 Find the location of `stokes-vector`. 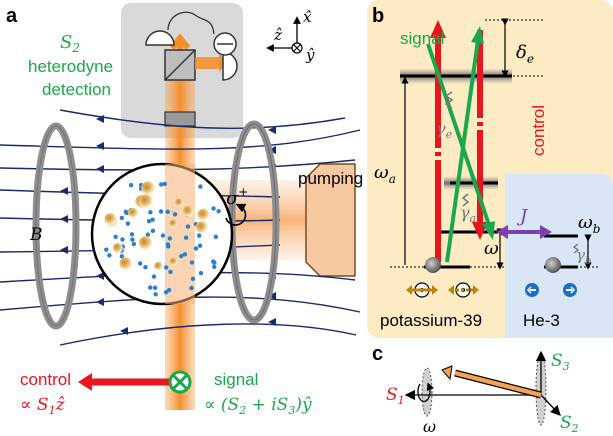

stokes-vector is located at coordinates (498, 384).